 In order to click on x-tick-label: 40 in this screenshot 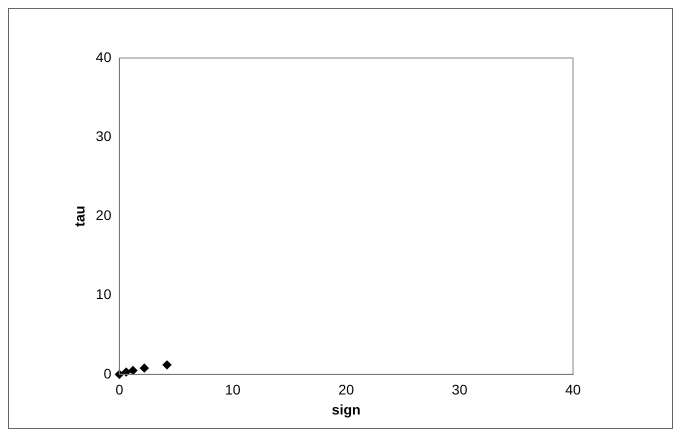, I will do `click(573, 390)`.